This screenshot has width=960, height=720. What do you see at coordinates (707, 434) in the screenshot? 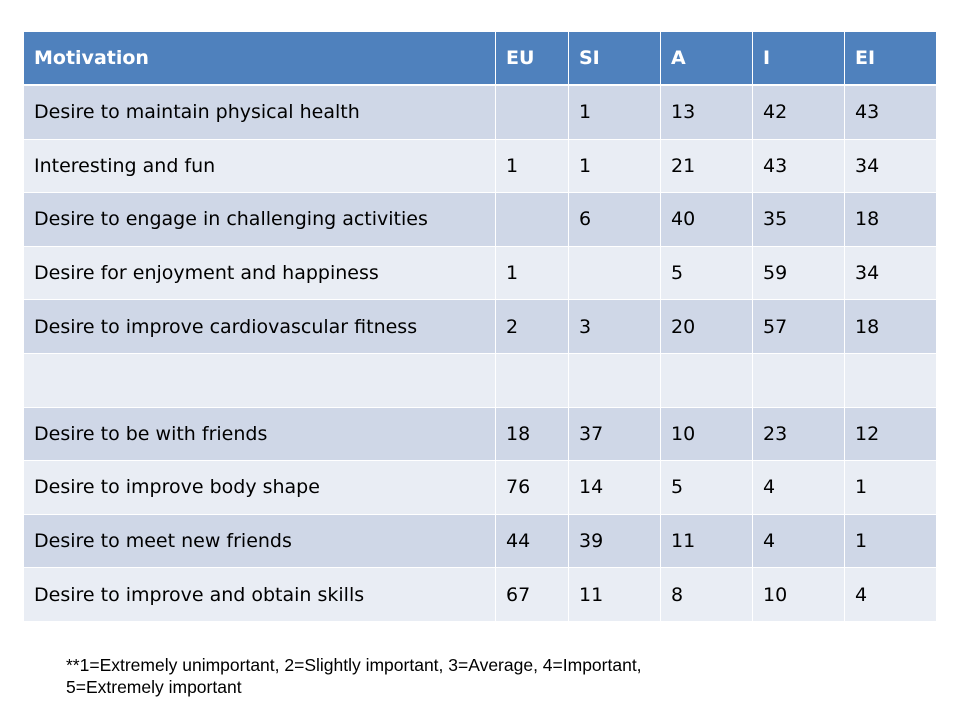
I see `a-cell: 10` at bounding box center [707, 434].